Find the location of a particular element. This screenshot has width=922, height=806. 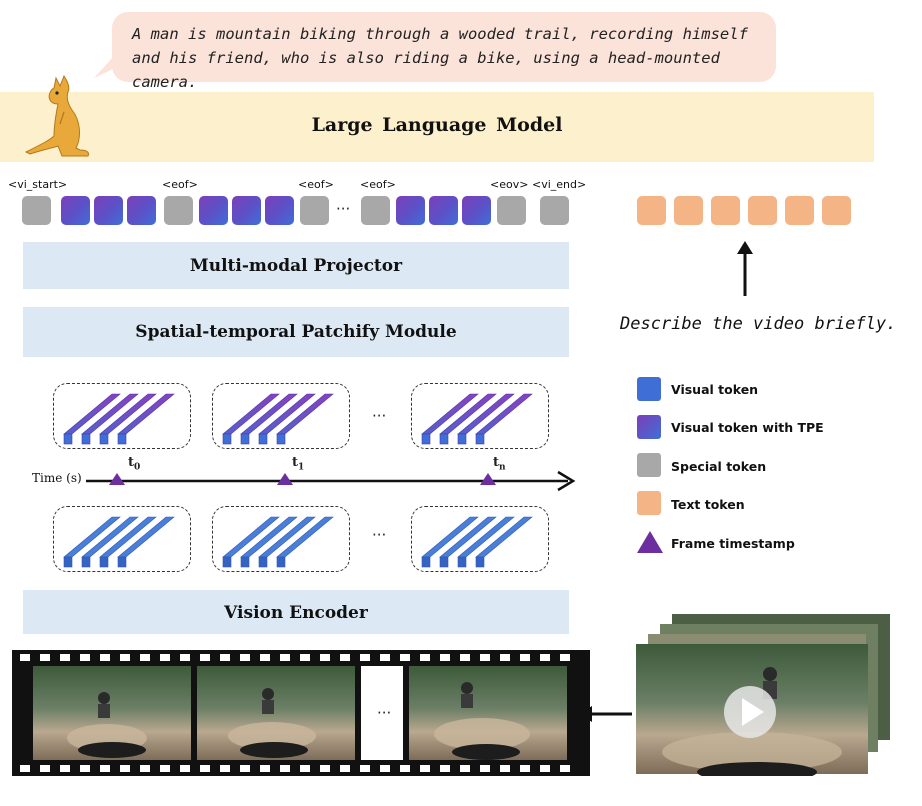

patchify-label: Spatial-temporal Patchify Module is located at coordinates (296, 332).